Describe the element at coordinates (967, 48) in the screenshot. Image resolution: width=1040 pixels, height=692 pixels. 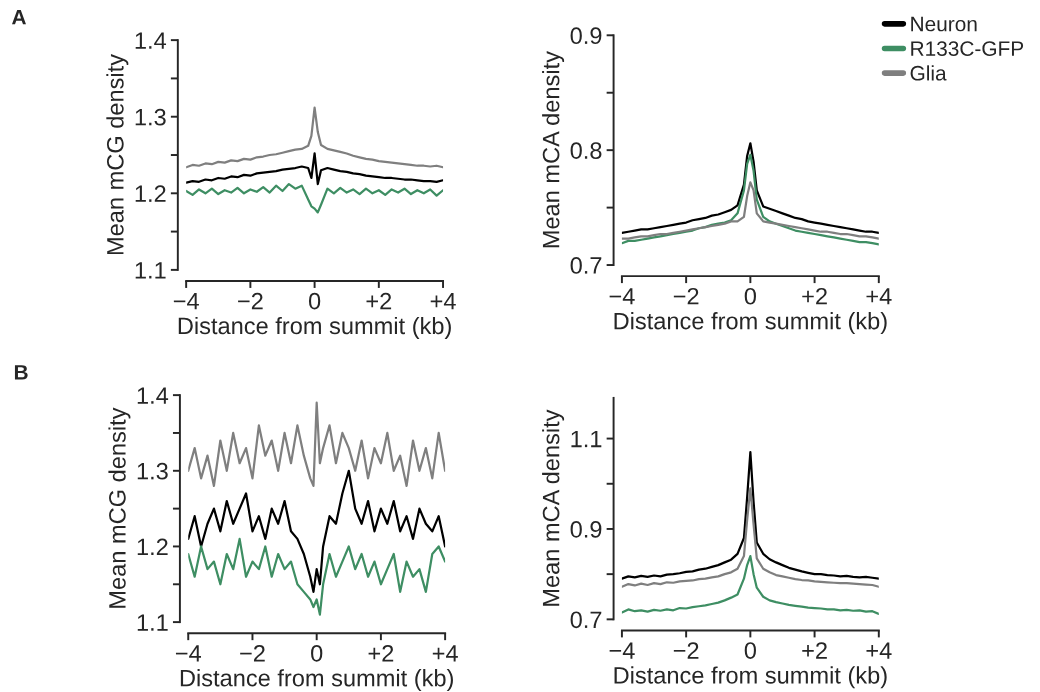
I see `legend-label: R133C-GFP` at that location.